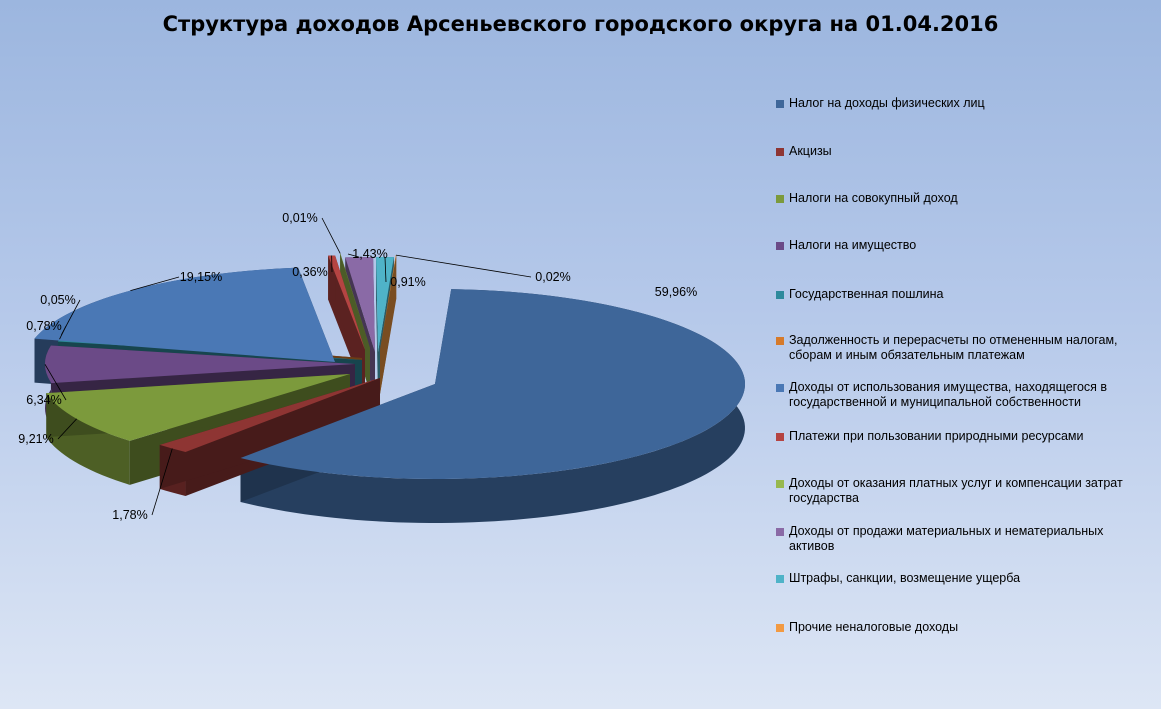 The image size is (1161, 709). I want to click on legend-label-12: Прочие неналоговые доходы, so click(874, 627).